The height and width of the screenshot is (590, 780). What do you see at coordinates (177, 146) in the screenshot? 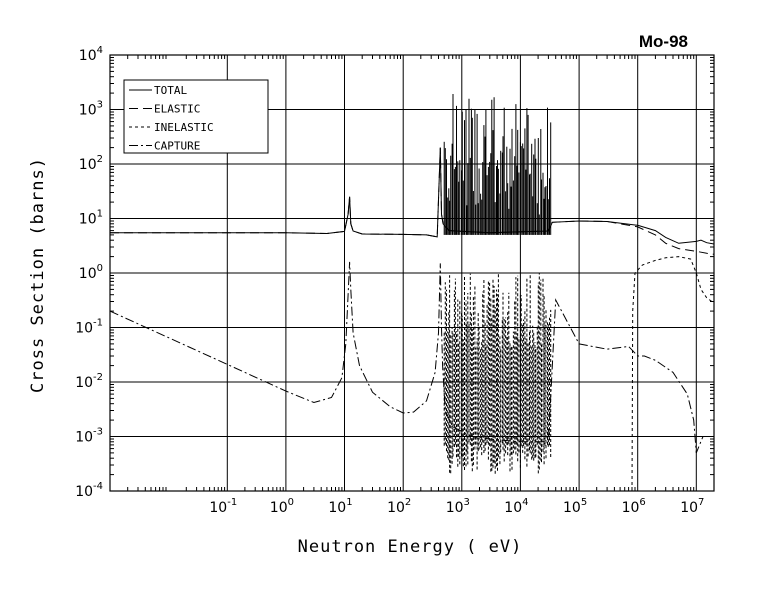
I see `legend-label: CAPTURE` at bounding box center [177, 146].